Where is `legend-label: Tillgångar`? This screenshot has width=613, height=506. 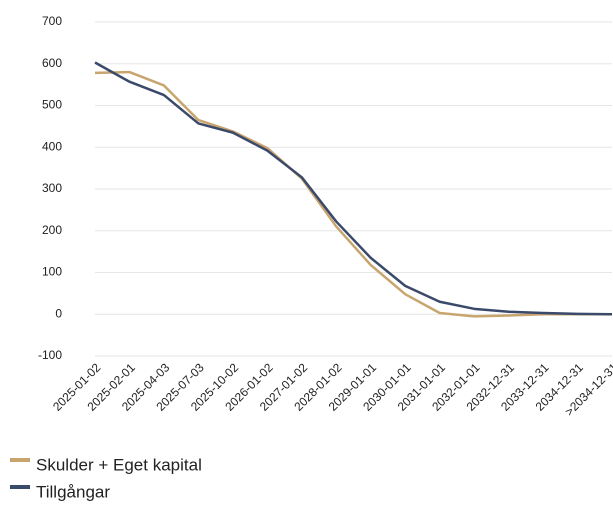
legend-label: Tillgångar is located at coordinates (73, 491).